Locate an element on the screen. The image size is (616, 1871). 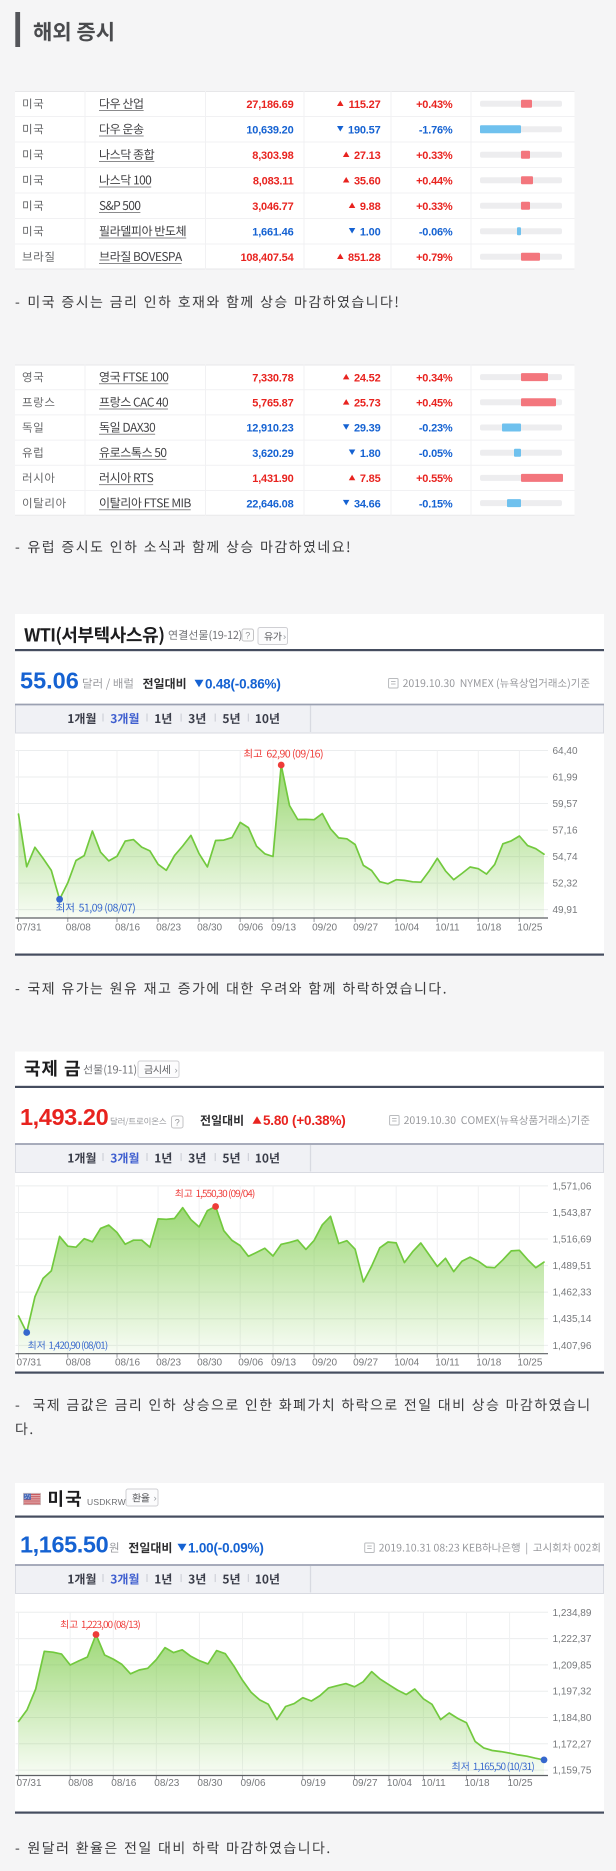
svg-text: 61,99 is located at coordinates (565, 778).